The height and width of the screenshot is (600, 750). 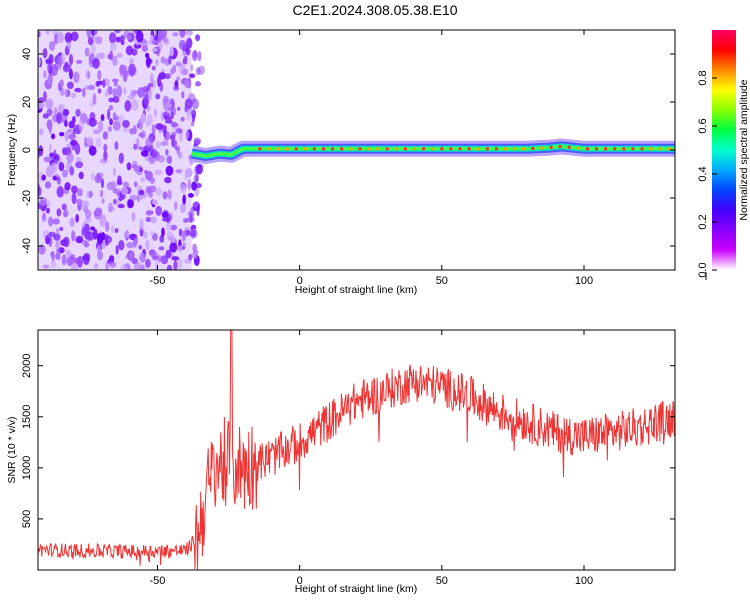 I want to click on y-tick-label: 1500, so click(x=27, y=417).